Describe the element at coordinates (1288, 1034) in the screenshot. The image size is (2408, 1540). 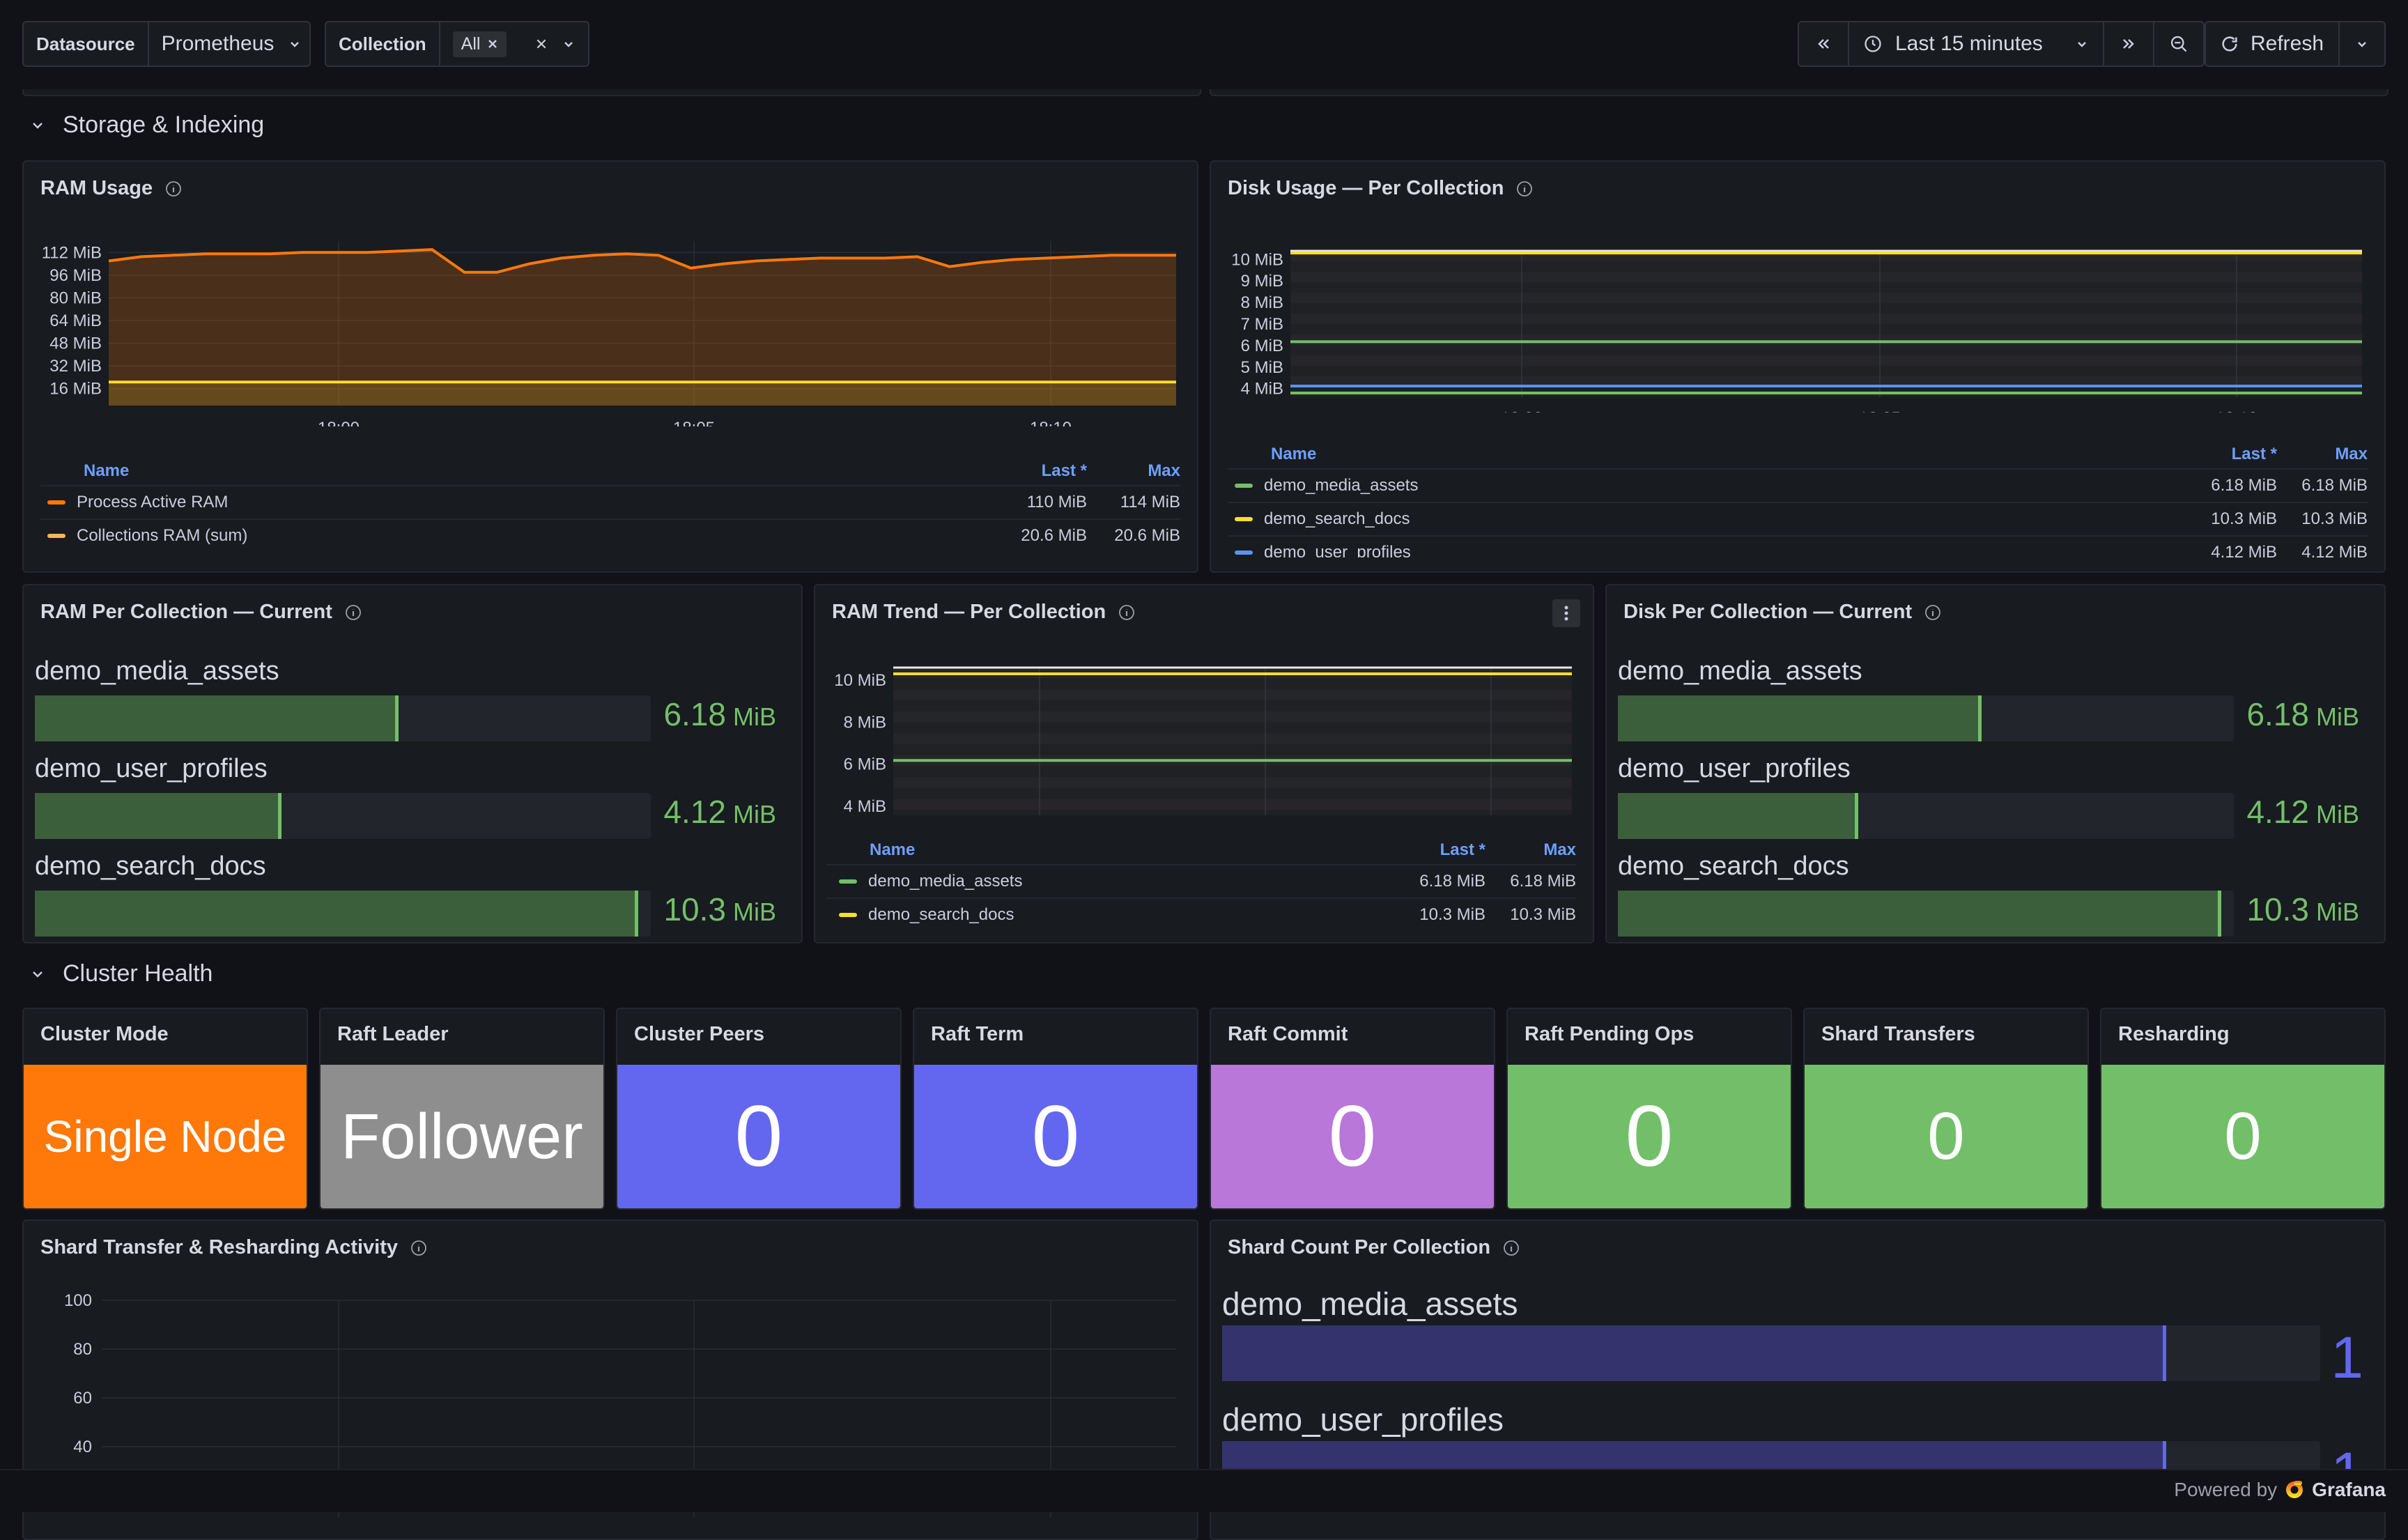
I see `stat-title: Raft Commit` at that location.